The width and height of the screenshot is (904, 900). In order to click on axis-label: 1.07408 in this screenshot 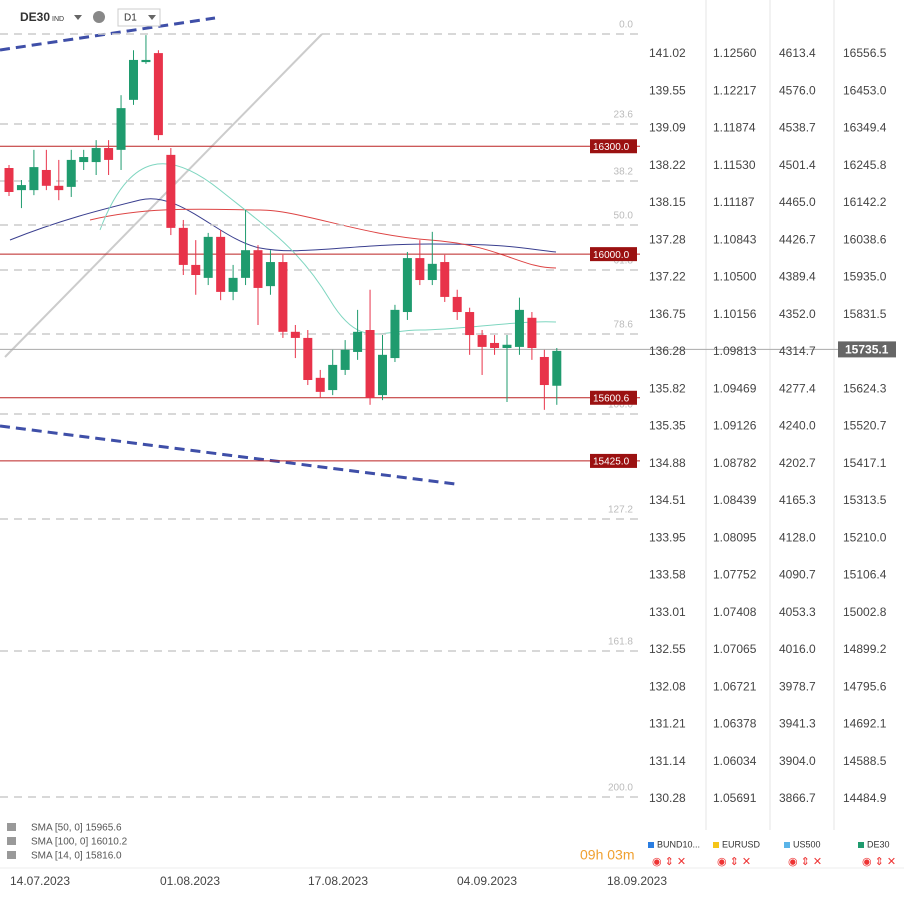, I will do `click(735, 612)`.